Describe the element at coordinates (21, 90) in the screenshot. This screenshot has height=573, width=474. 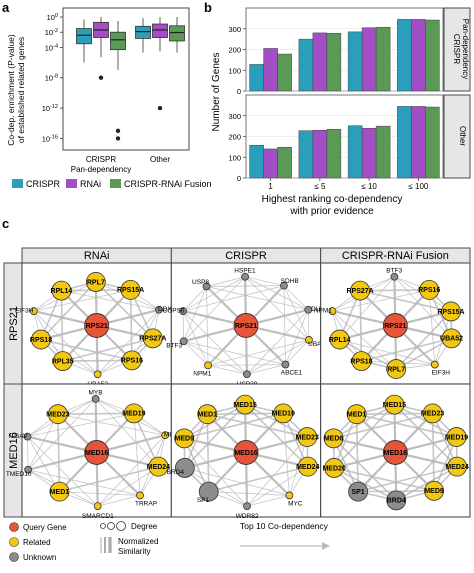
I see `panel-a-ylabel-2: of established related genes` at that location.